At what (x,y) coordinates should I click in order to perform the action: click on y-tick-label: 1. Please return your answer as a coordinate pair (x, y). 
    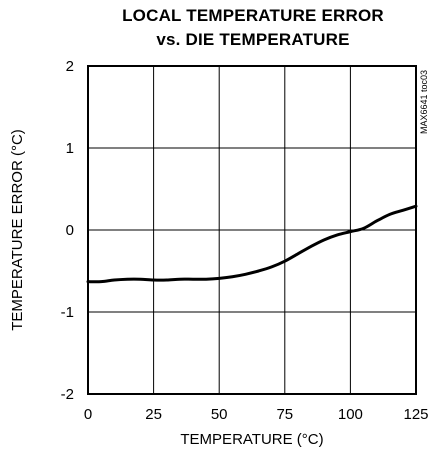
    Looking at the image, I should click on (70, 148).